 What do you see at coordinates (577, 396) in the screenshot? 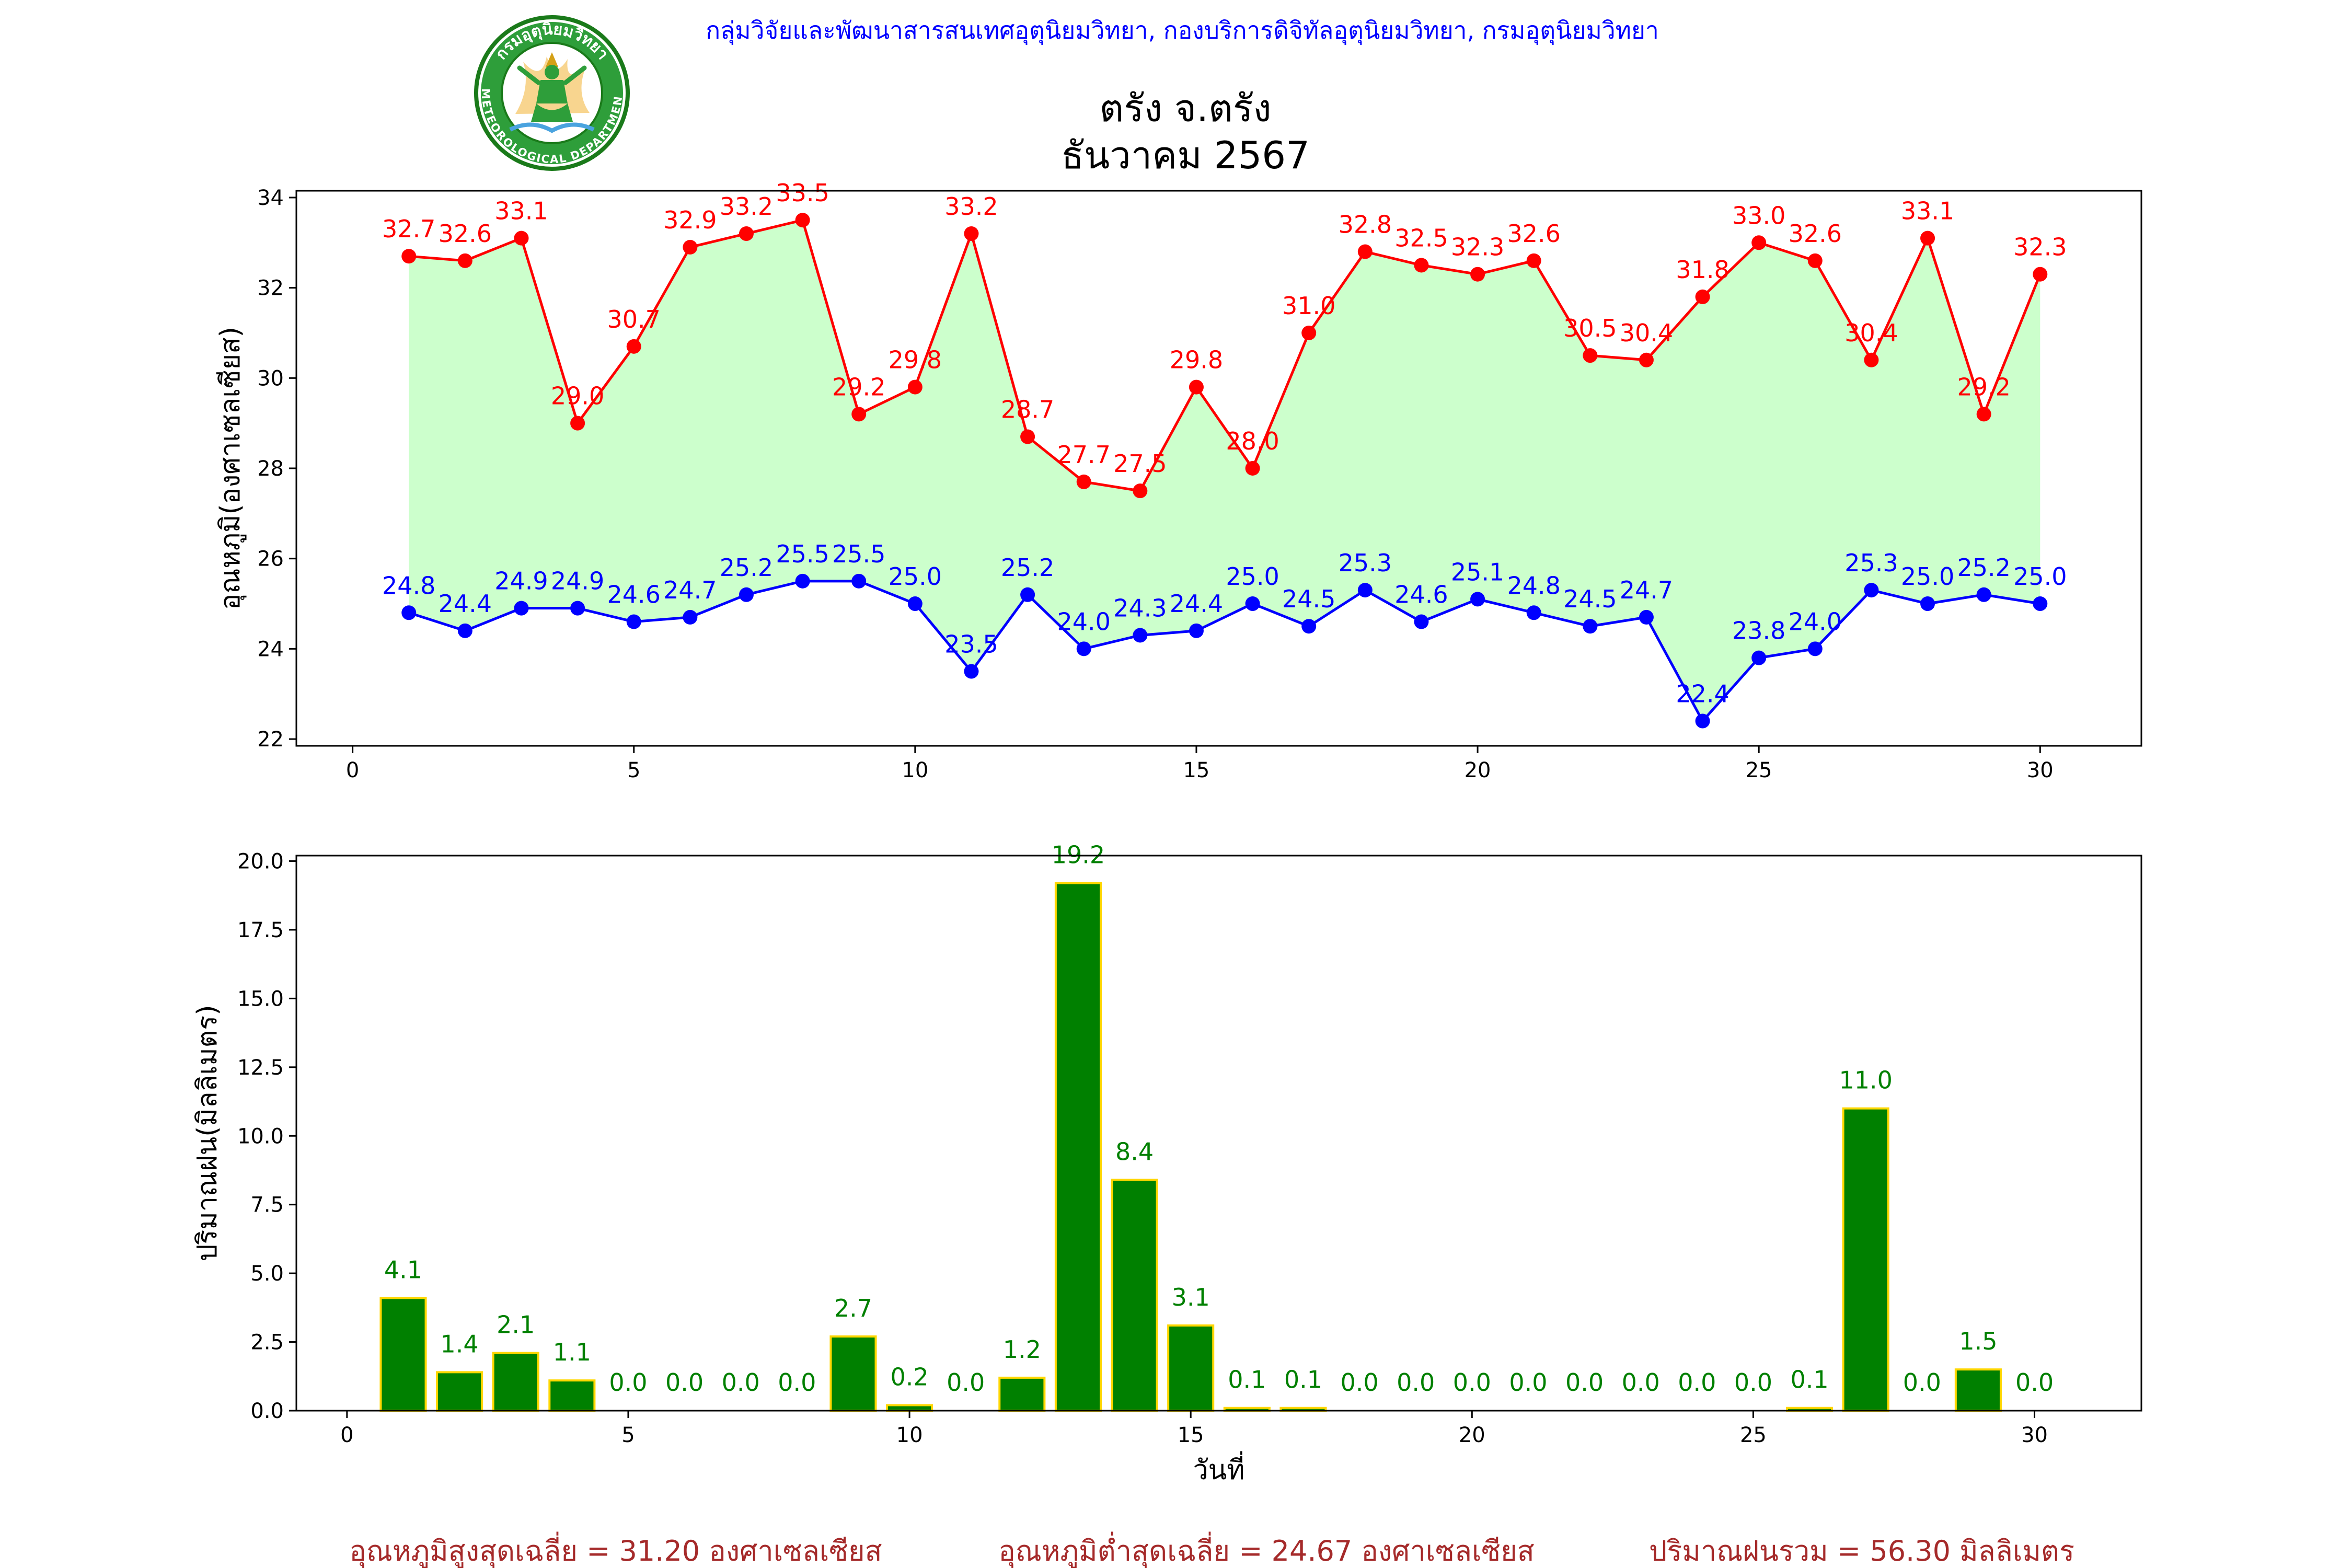
I see `max-temperature-label: 29.0` at bounding box center [577, 396].